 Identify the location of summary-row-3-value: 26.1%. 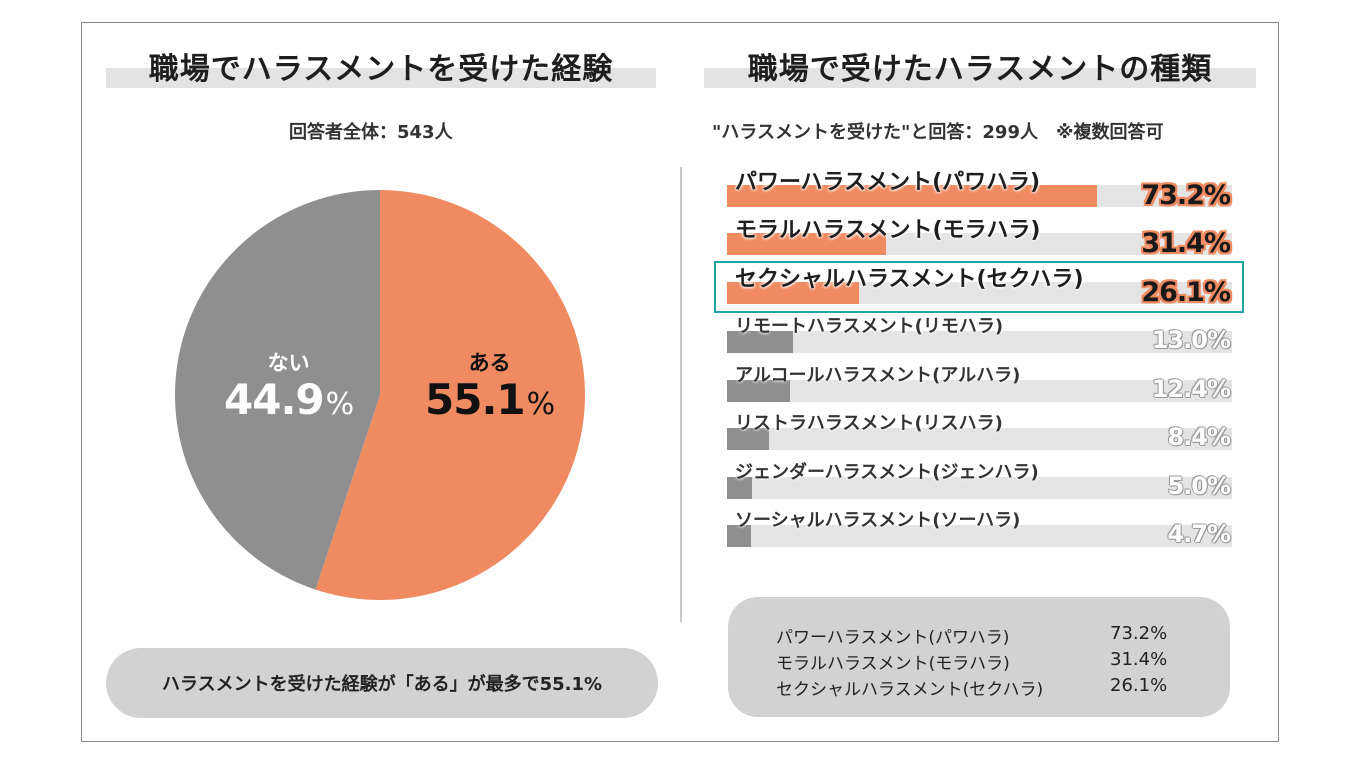
(1139, 685).